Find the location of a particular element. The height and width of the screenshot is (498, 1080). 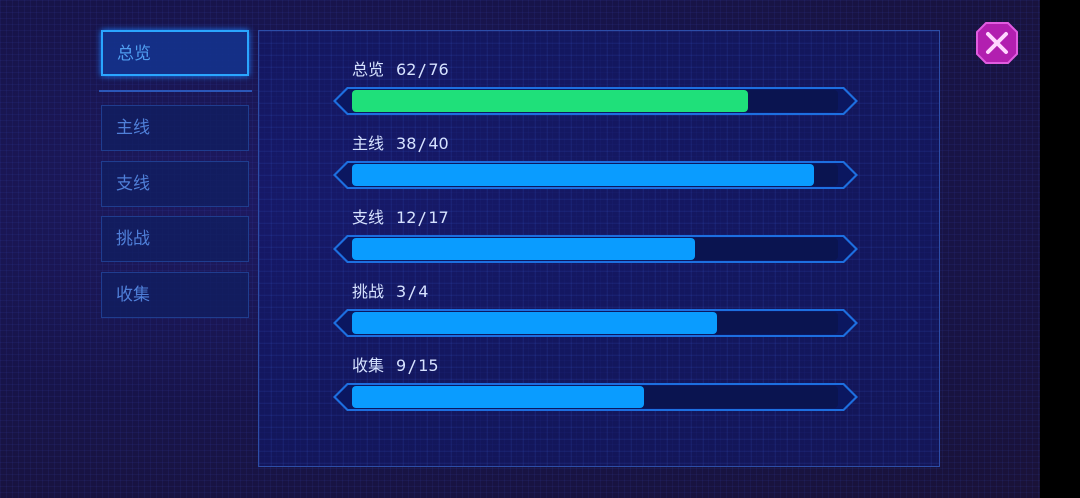

done-count: 12 is located at coordinates (406, 217).